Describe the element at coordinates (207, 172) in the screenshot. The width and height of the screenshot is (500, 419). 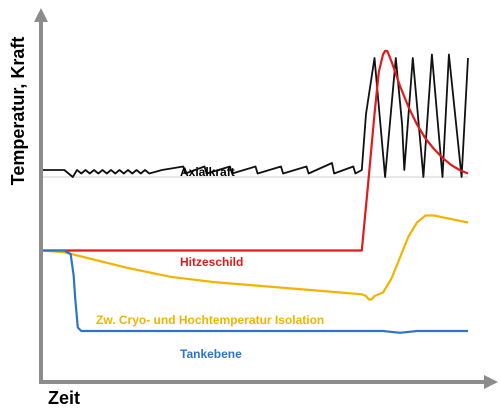
I see `series-label-axialkraft: Axialkraft` at that location.